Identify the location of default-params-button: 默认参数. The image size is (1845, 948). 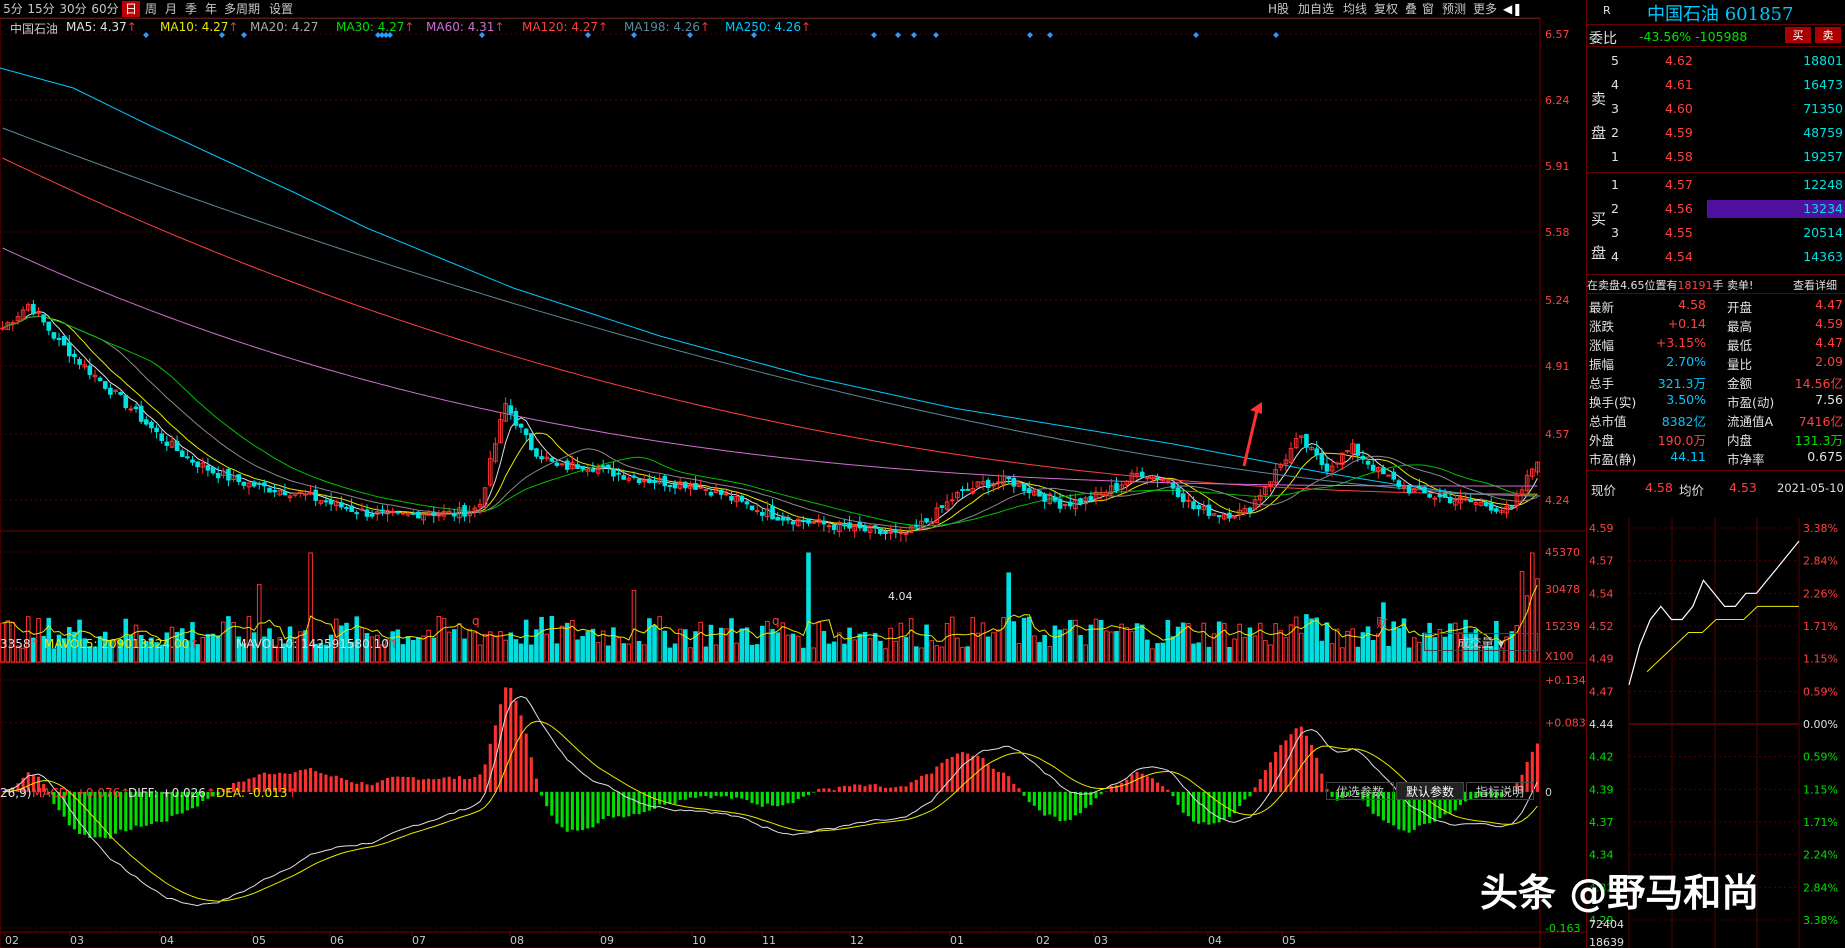
(1430, 791).